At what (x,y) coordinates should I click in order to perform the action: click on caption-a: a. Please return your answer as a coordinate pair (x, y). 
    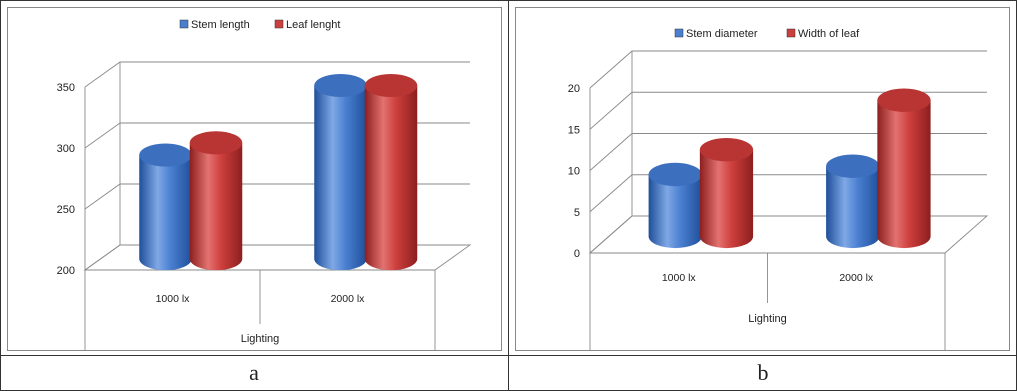
    Looking at the image, I should click on (254, 372).